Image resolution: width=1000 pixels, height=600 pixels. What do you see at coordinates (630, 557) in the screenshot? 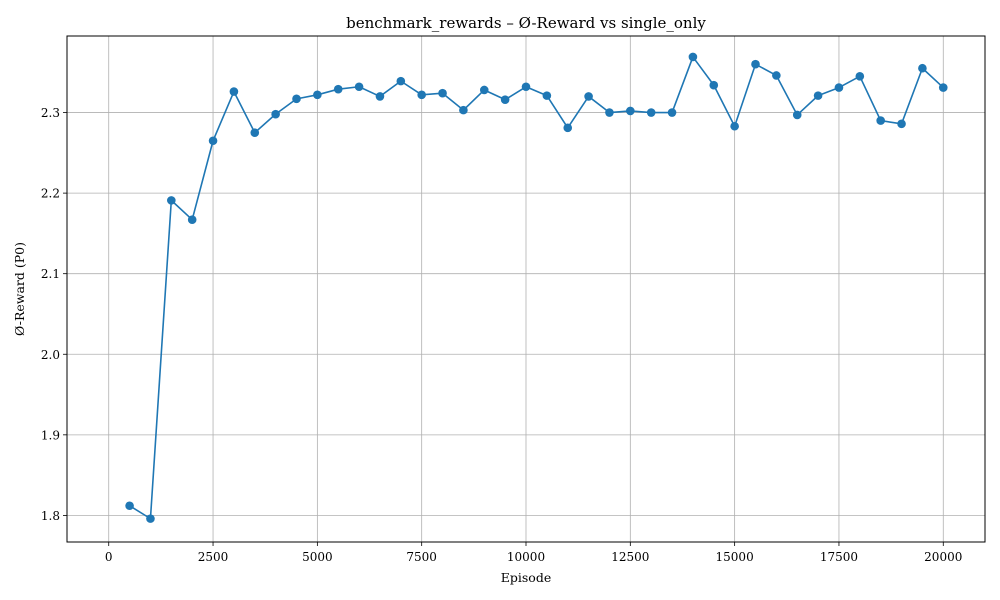
I see `x-tick-label: 12500` at bounding box center [630, 557].